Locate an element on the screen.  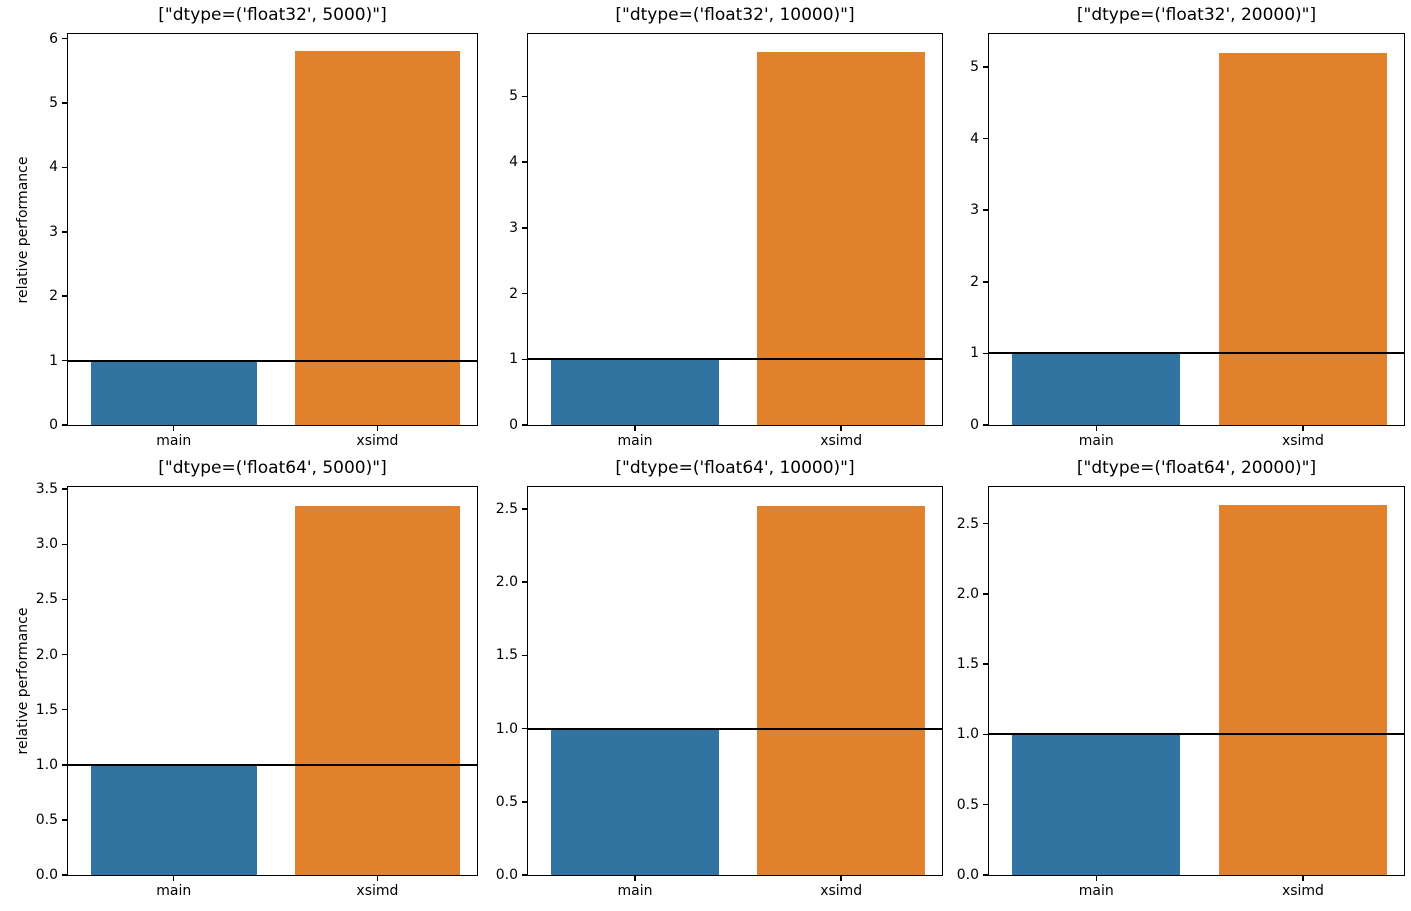
axes: 0 1 2 3 4 5 6 main xsimd is located at coordinates (263, 240).